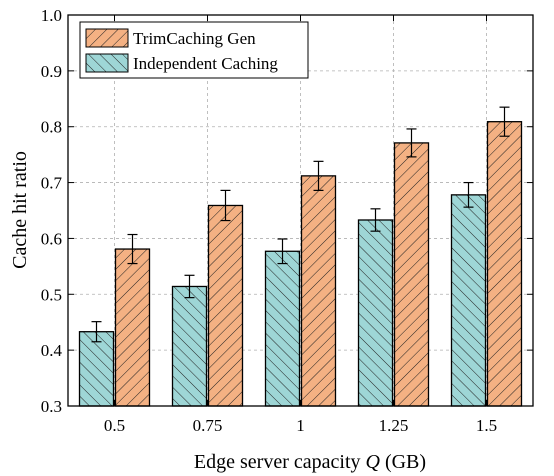  I want to click on y-axis-title: Cache hit ratio, so click(20, 210).